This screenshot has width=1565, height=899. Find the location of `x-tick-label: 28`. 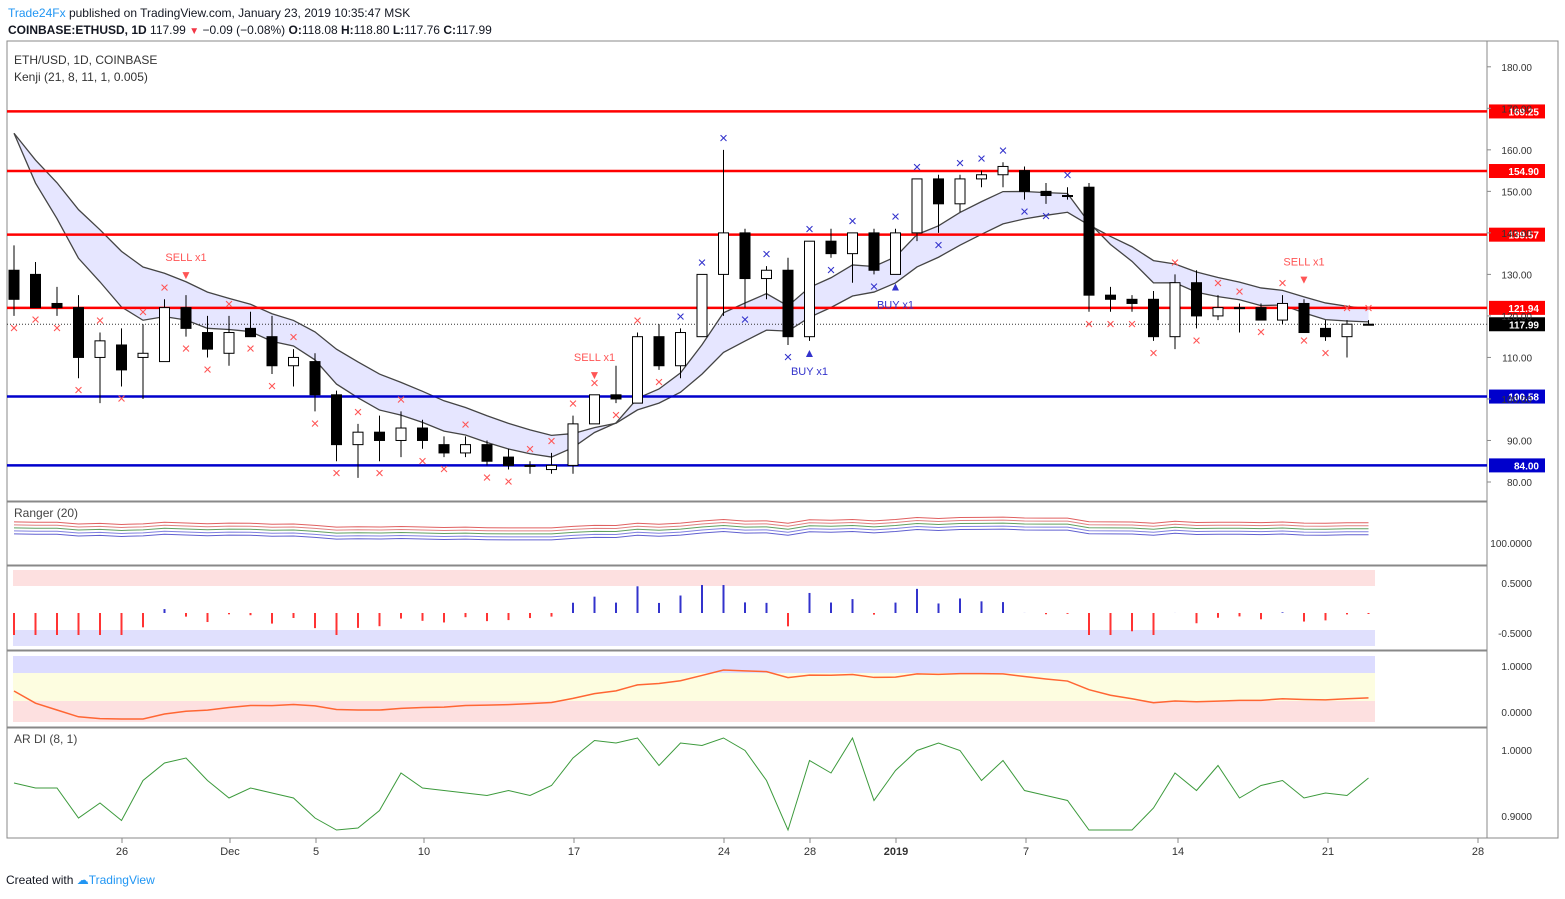

x-tick-label: 28 is located at coordinates (810, 852).